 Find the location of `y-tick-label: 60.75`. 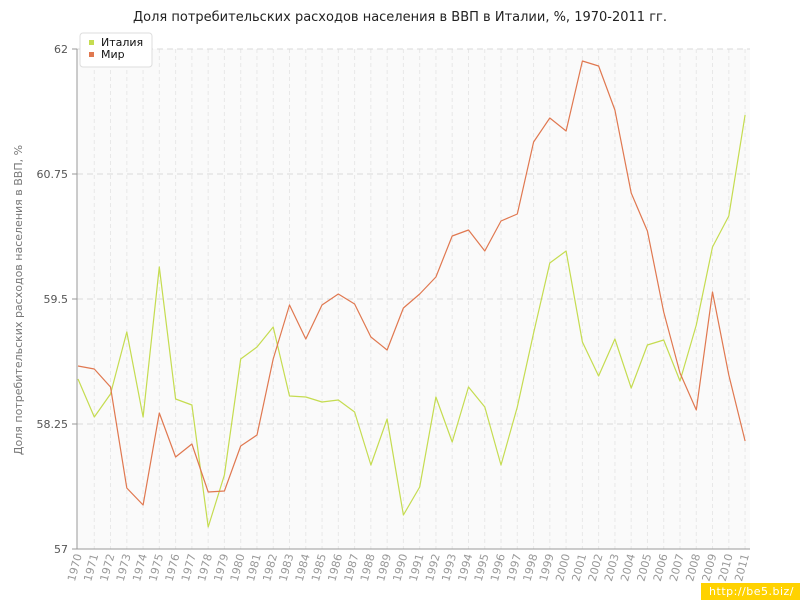

y-tick-label: 60.75 is located at coordinates (53, 174).